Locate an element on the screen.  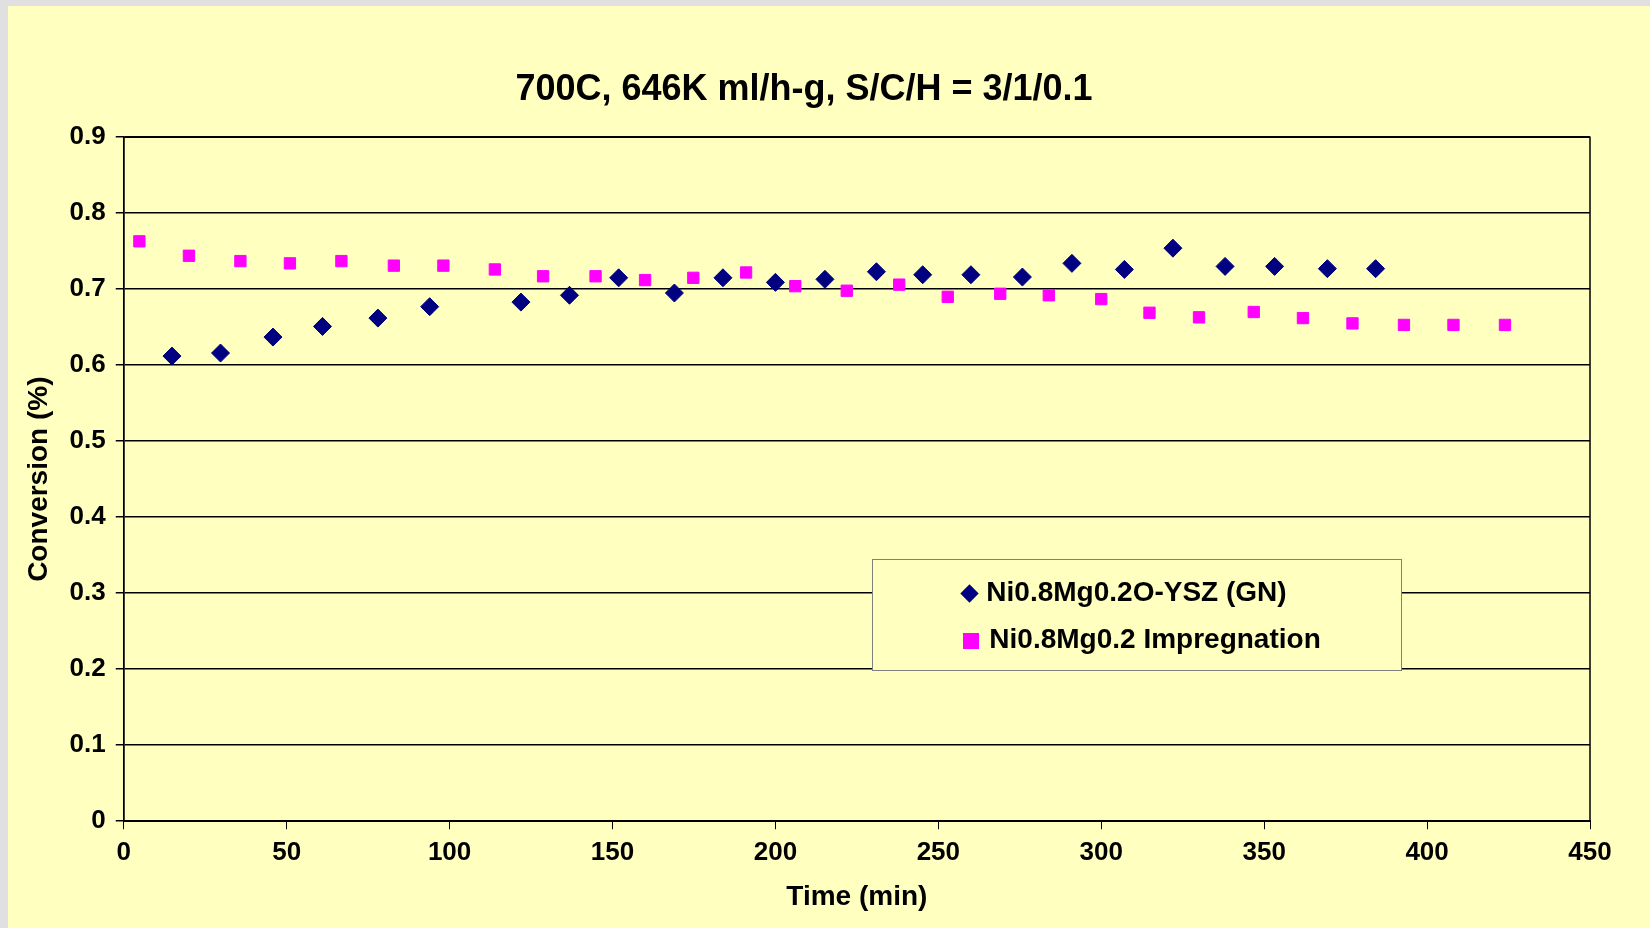
y-tick-label: 0.7 is located at coordinates (87, 287).